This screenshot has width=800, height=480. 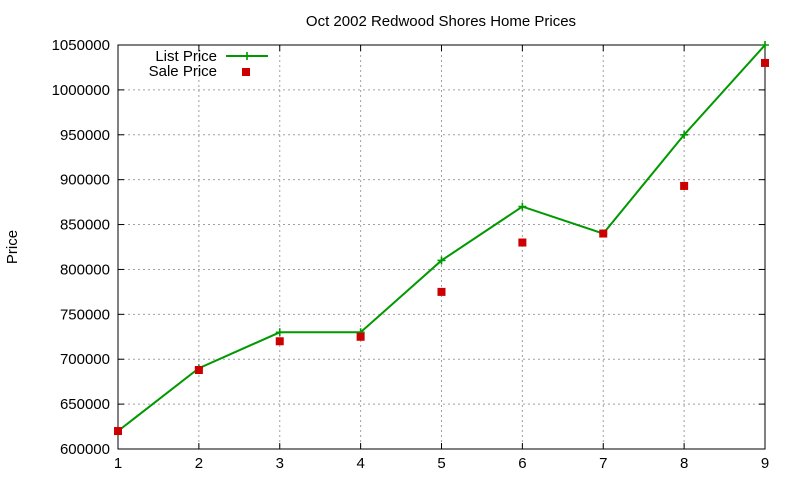 I want to click on x-tick-label: 6, so click(x=522, y=463).